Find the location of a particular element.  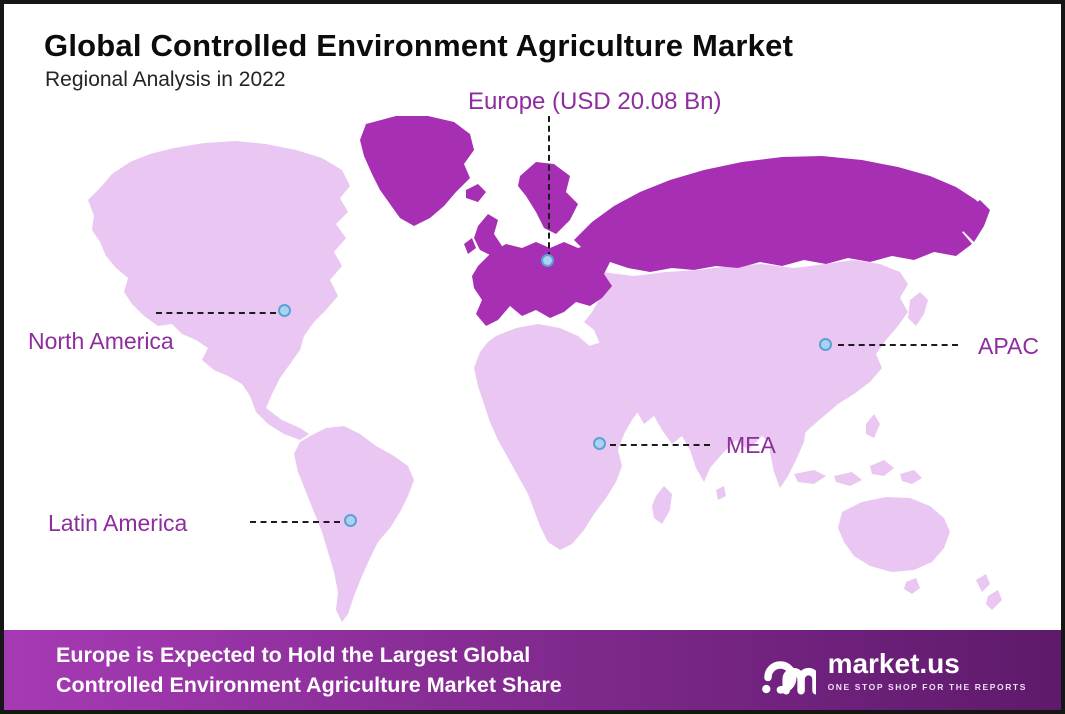

europe-leader-line is located at coordinates (549, 187).